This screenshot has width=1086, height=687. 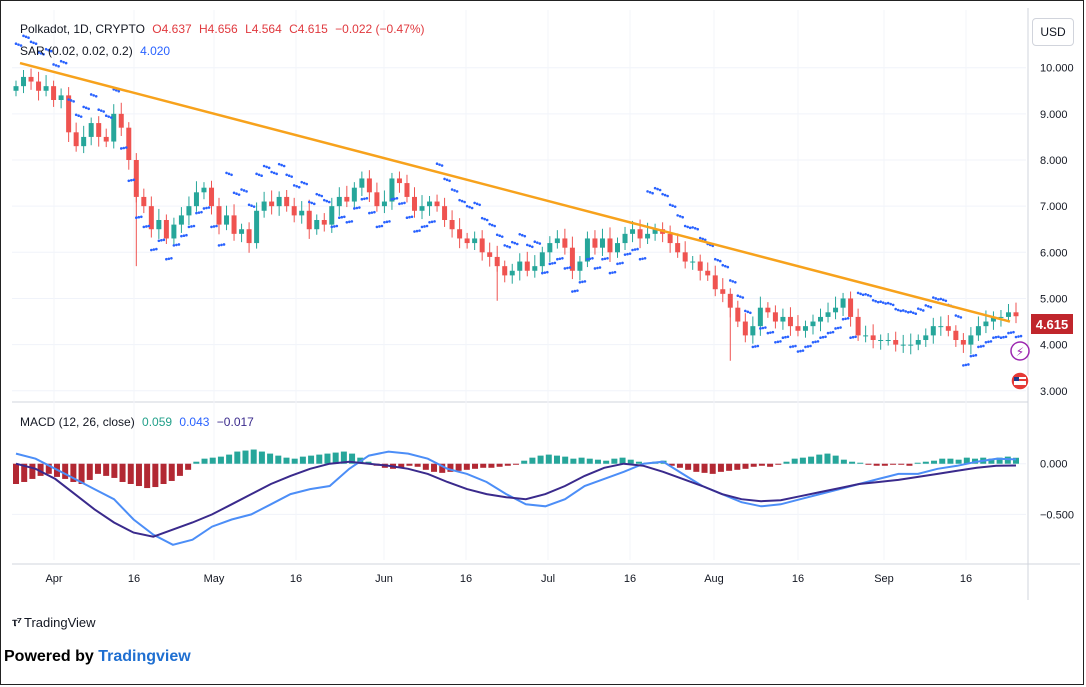 What do you see at coordinates (76, 51) in the screenshot?
I see `sar-label: SAR (0.02, 0.02, 0.2)` at bounding box center [76, 51].